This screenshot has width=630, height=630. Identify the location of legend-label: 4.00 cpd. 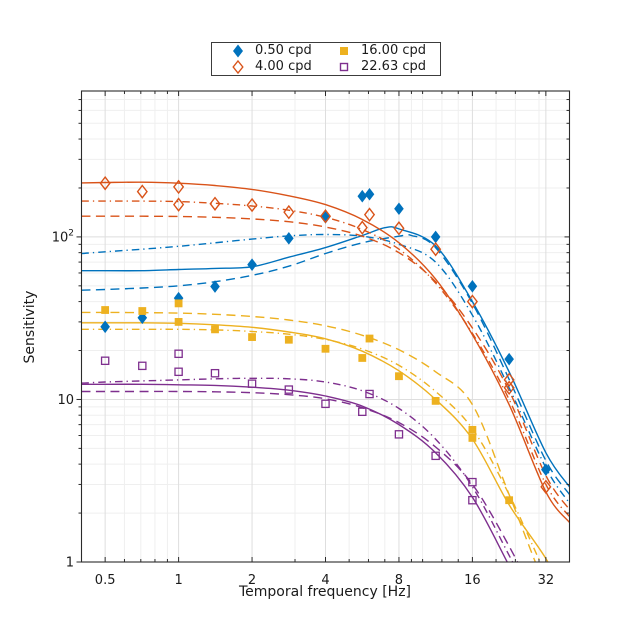
(283, 66).